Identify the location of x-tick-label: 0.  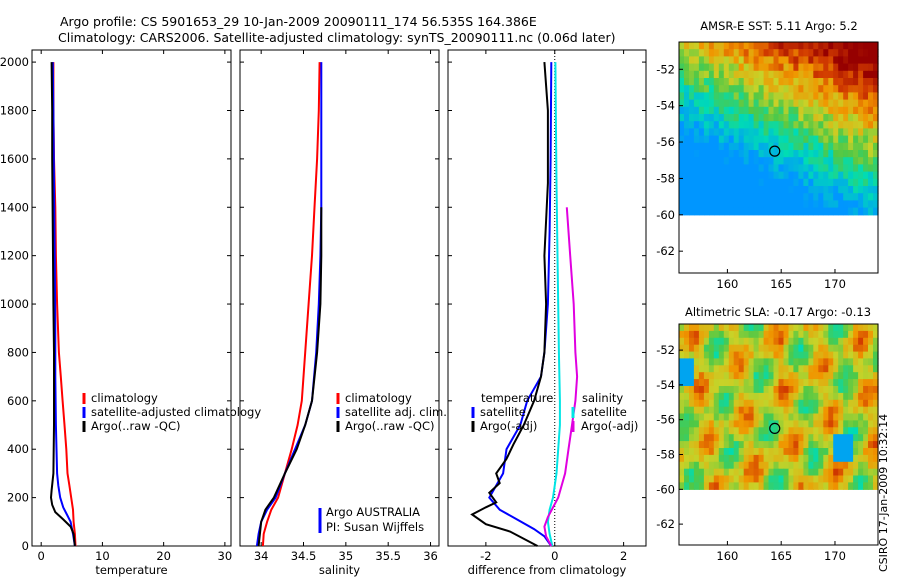
(554, 556).